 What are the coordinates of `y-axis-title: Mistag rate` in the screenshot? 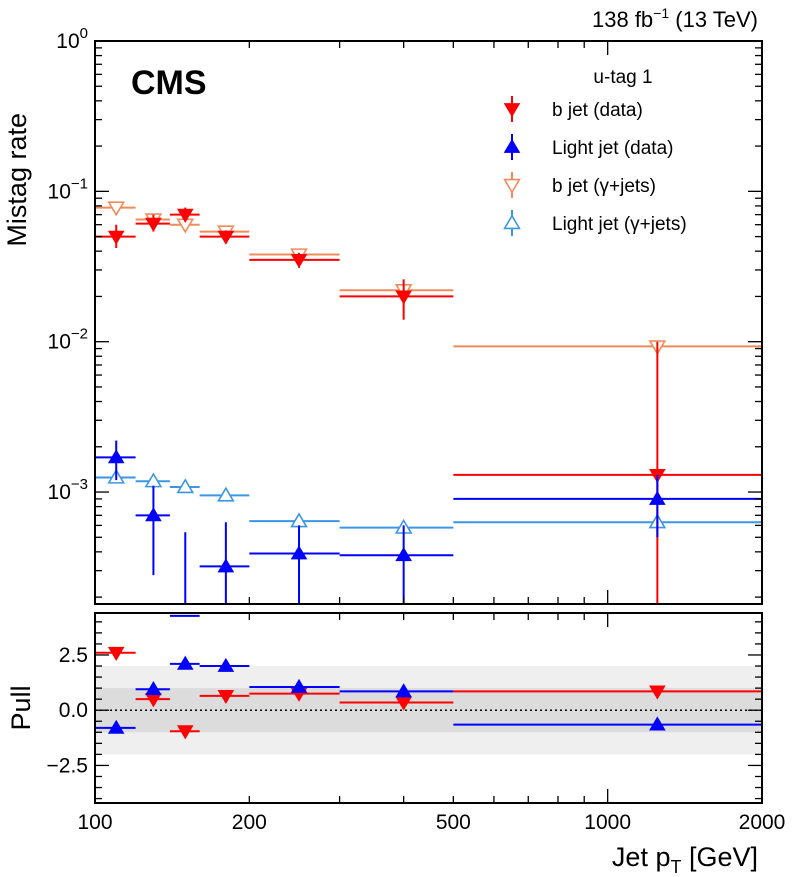 It's located at (17, 180).